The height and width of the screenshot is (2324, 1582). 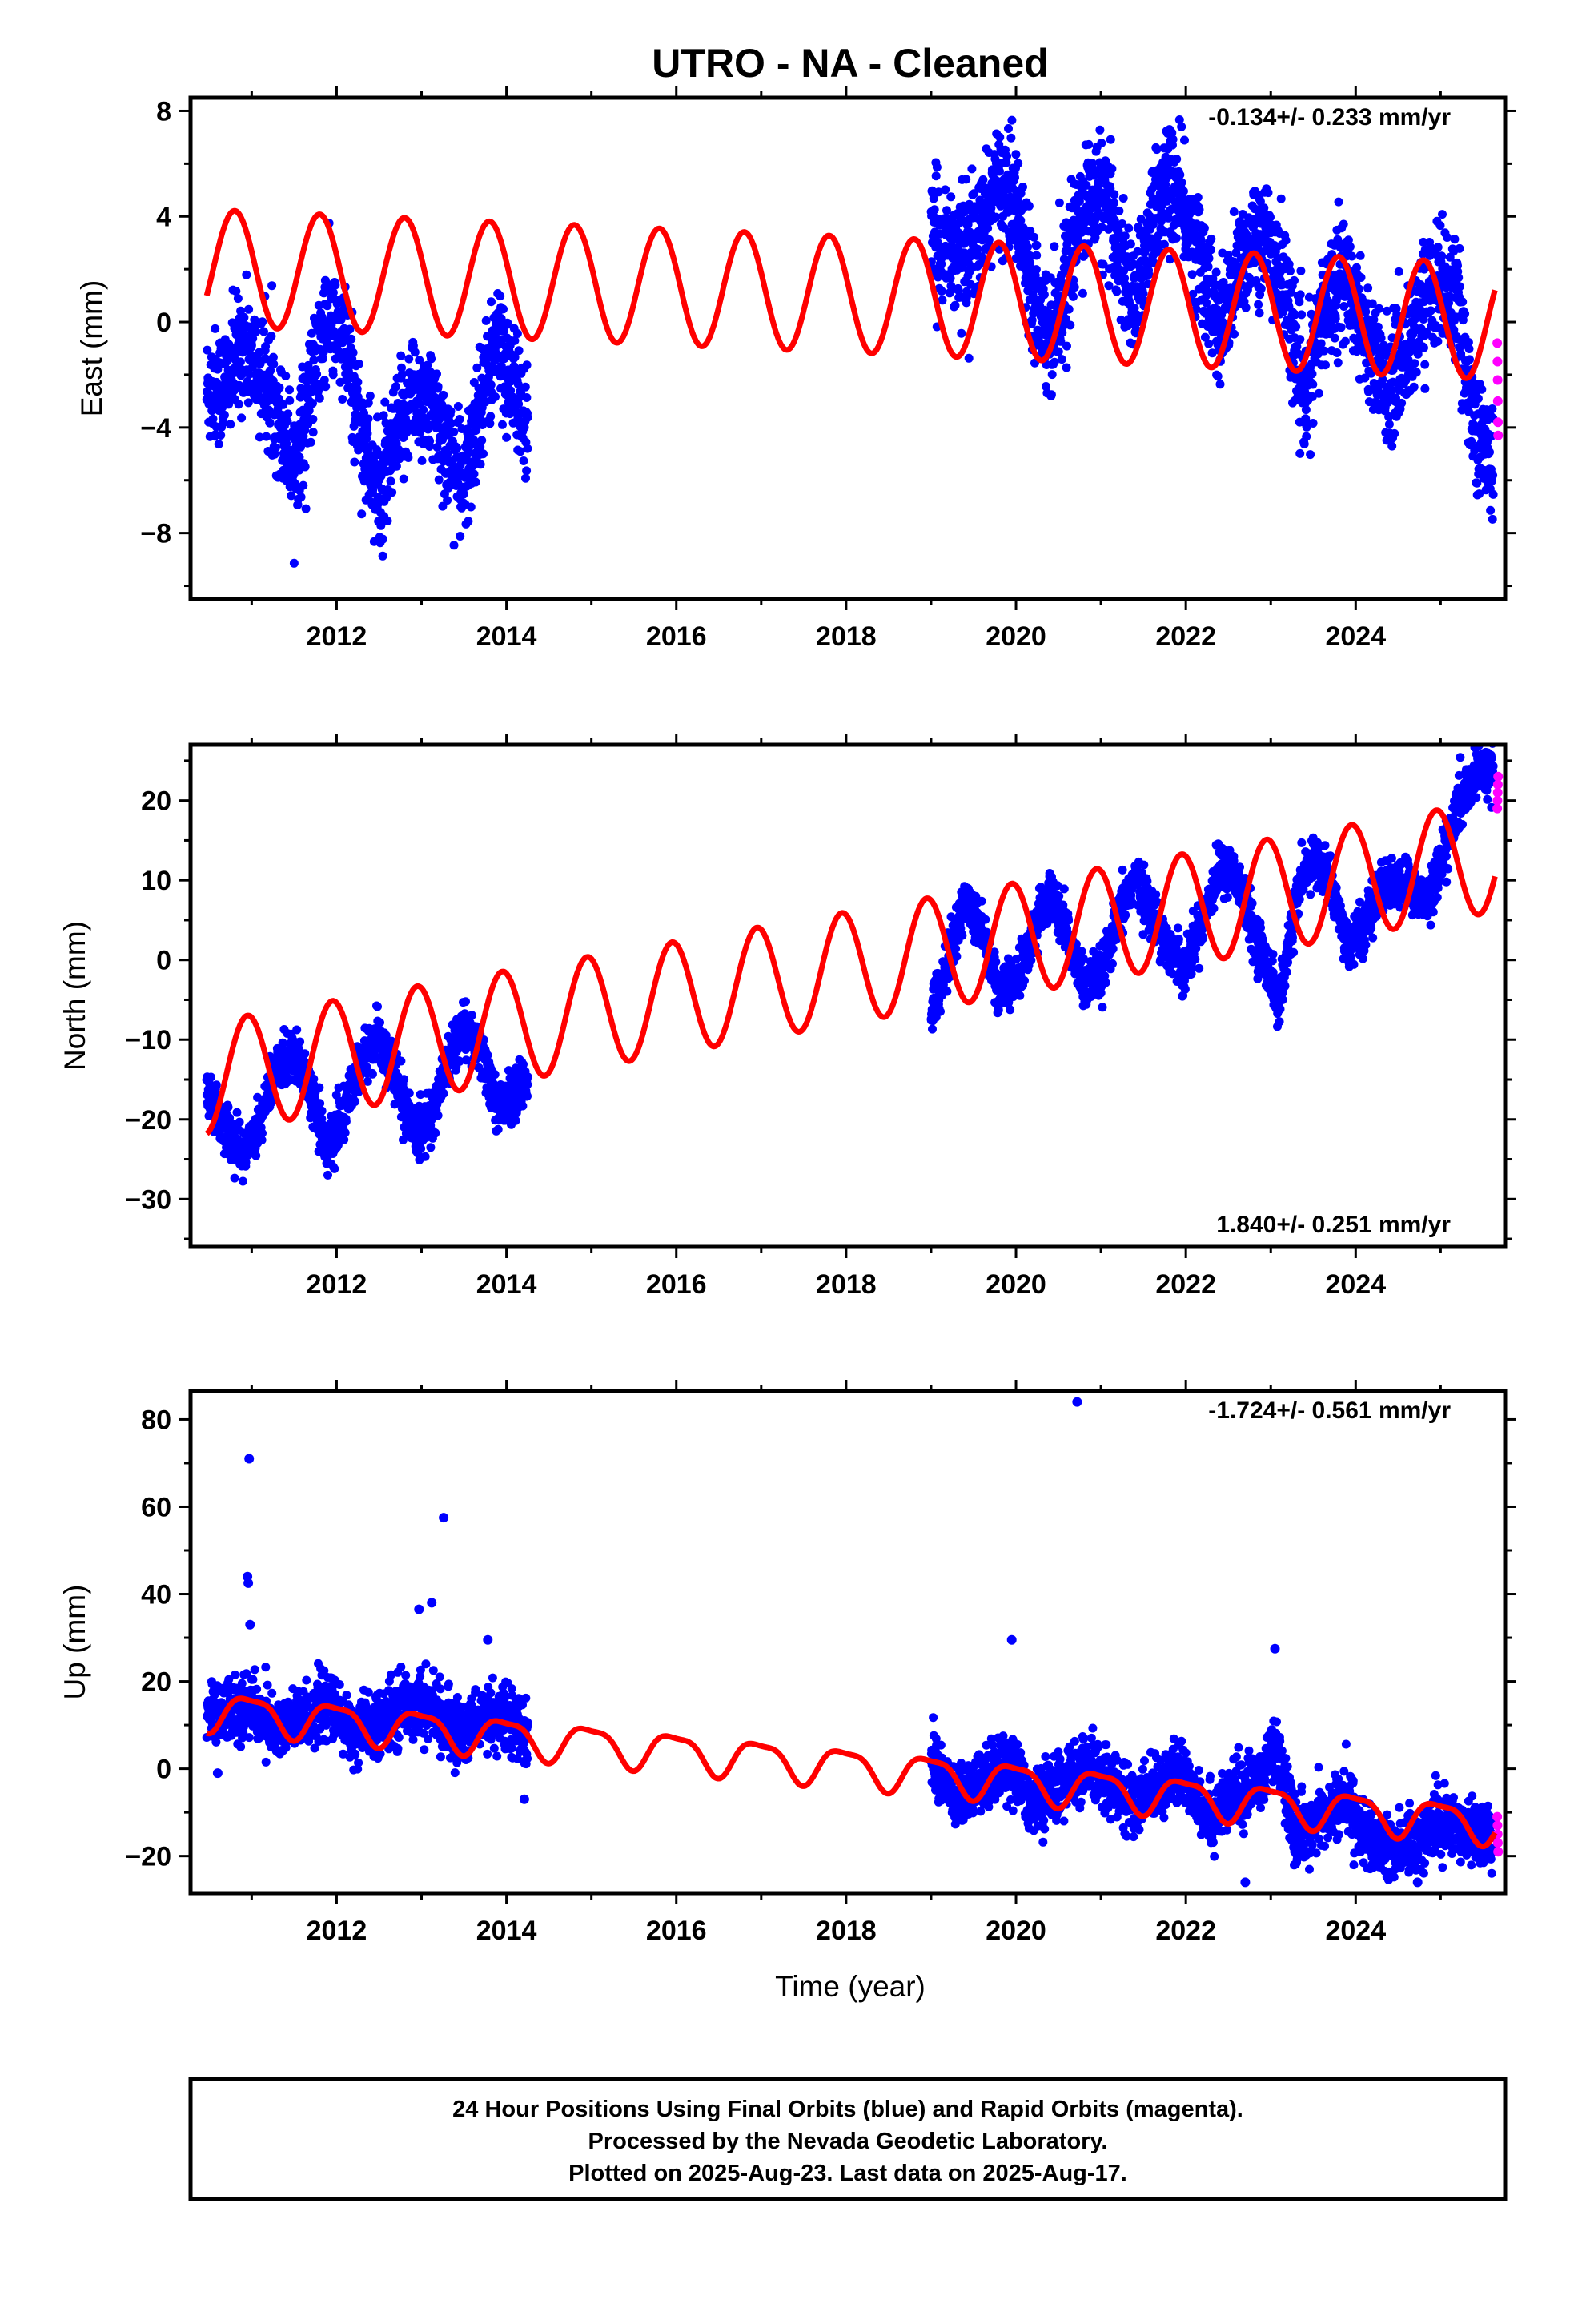 I want to click on y-tick-label: −4, so click(x=155, y=429).